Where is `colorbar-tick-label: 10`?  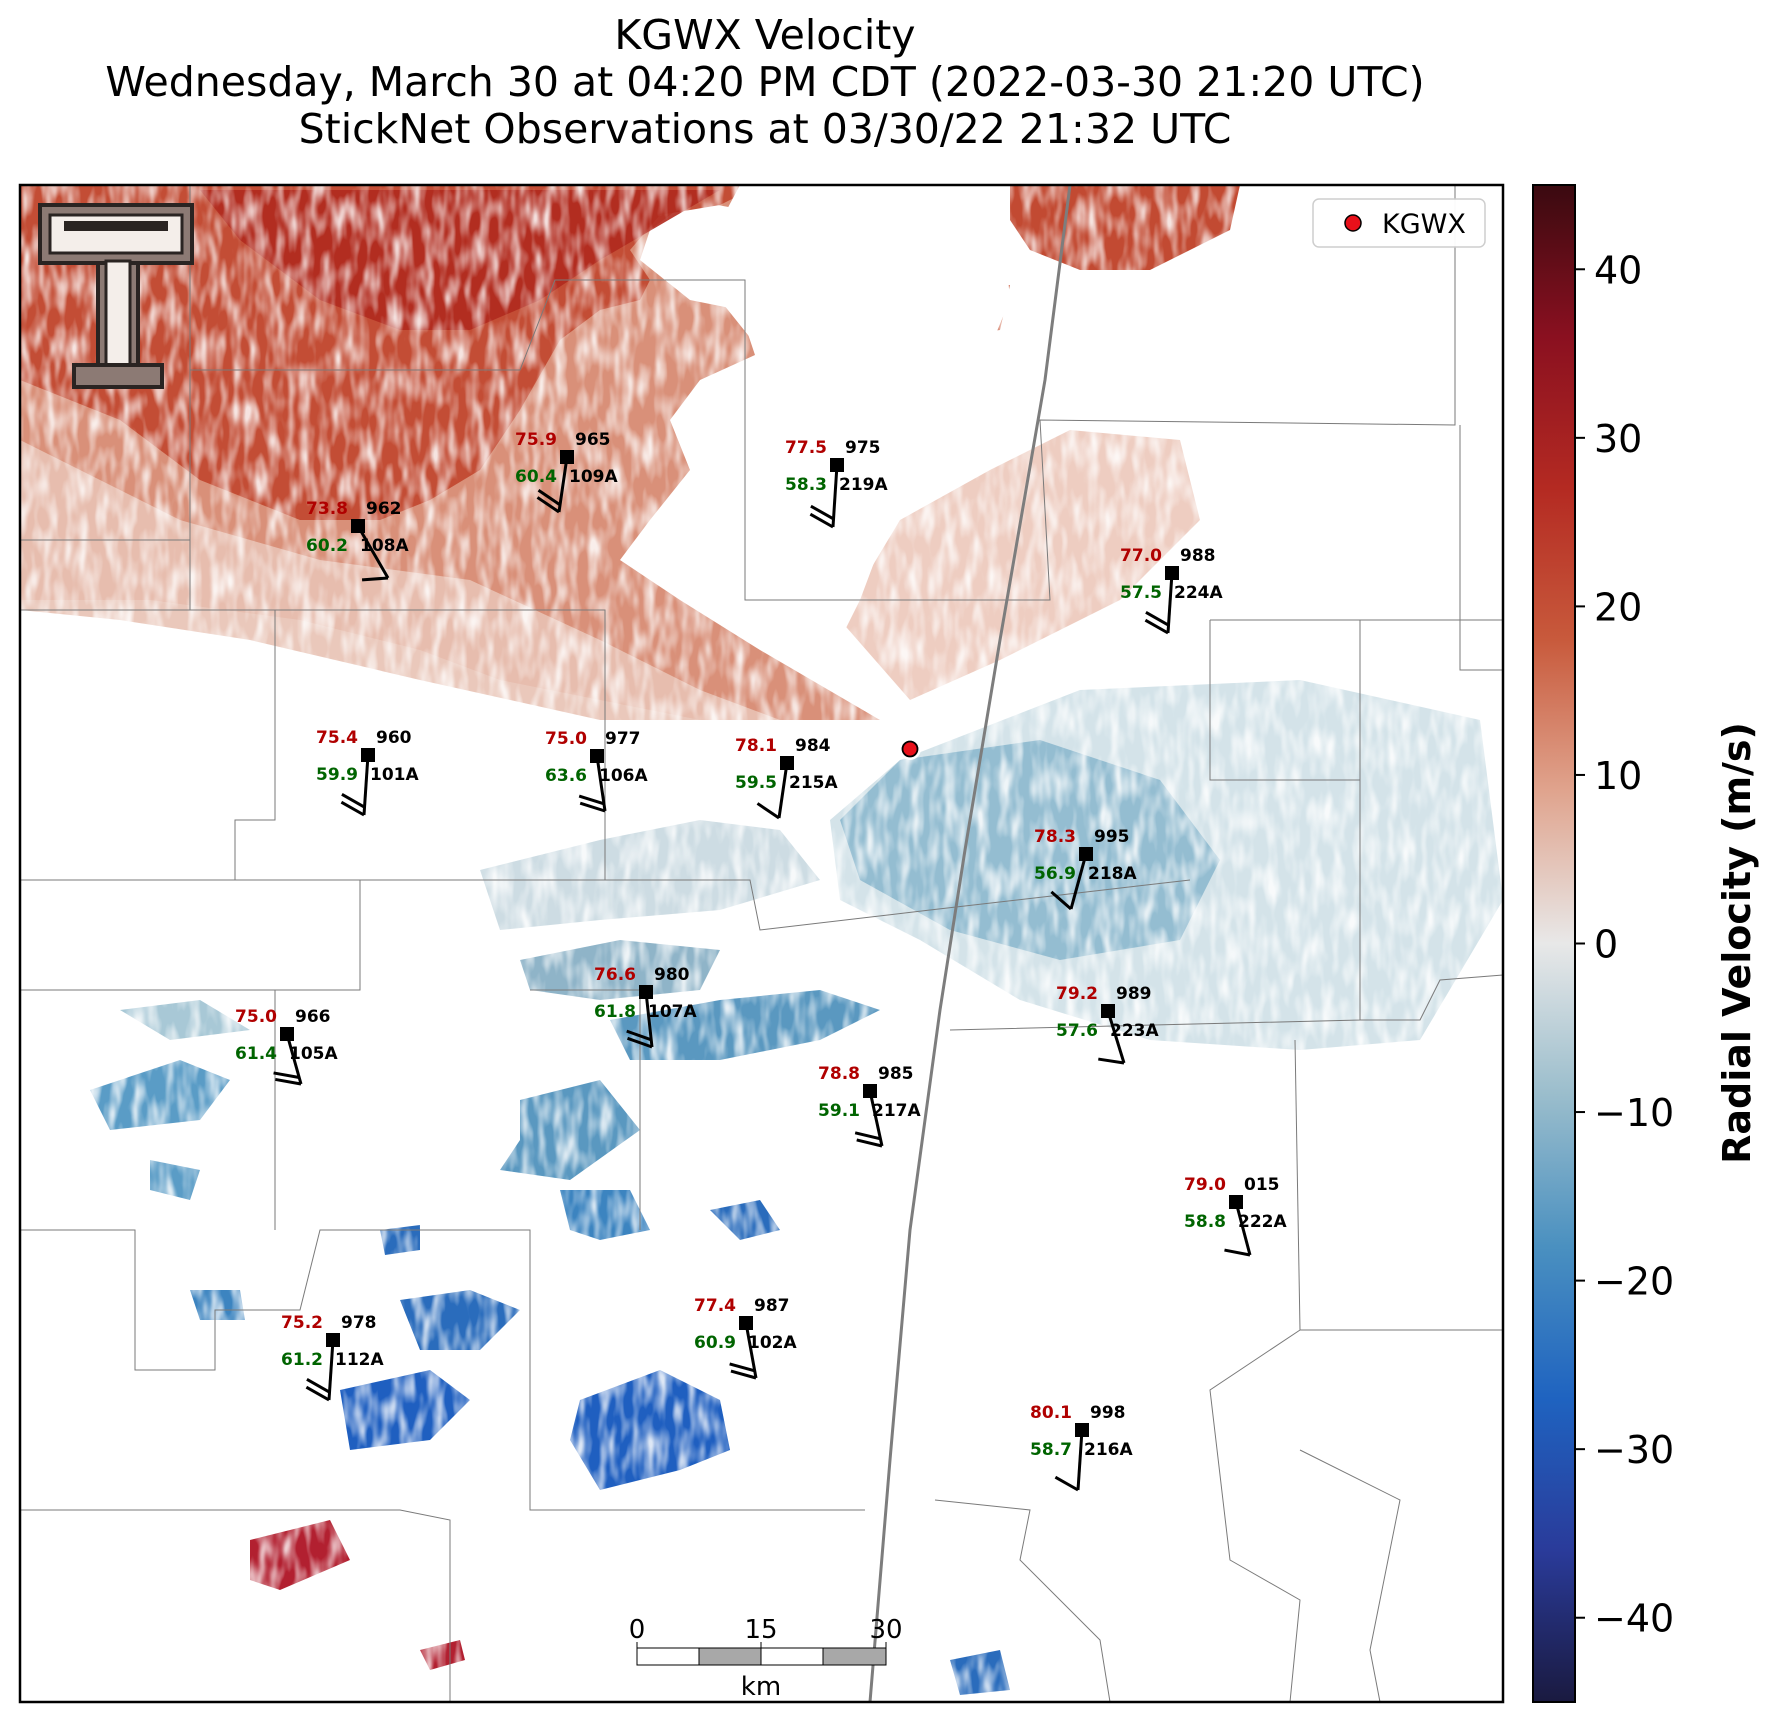 colorbar-tick-label: 10 is located at coordinates (1618, 776).